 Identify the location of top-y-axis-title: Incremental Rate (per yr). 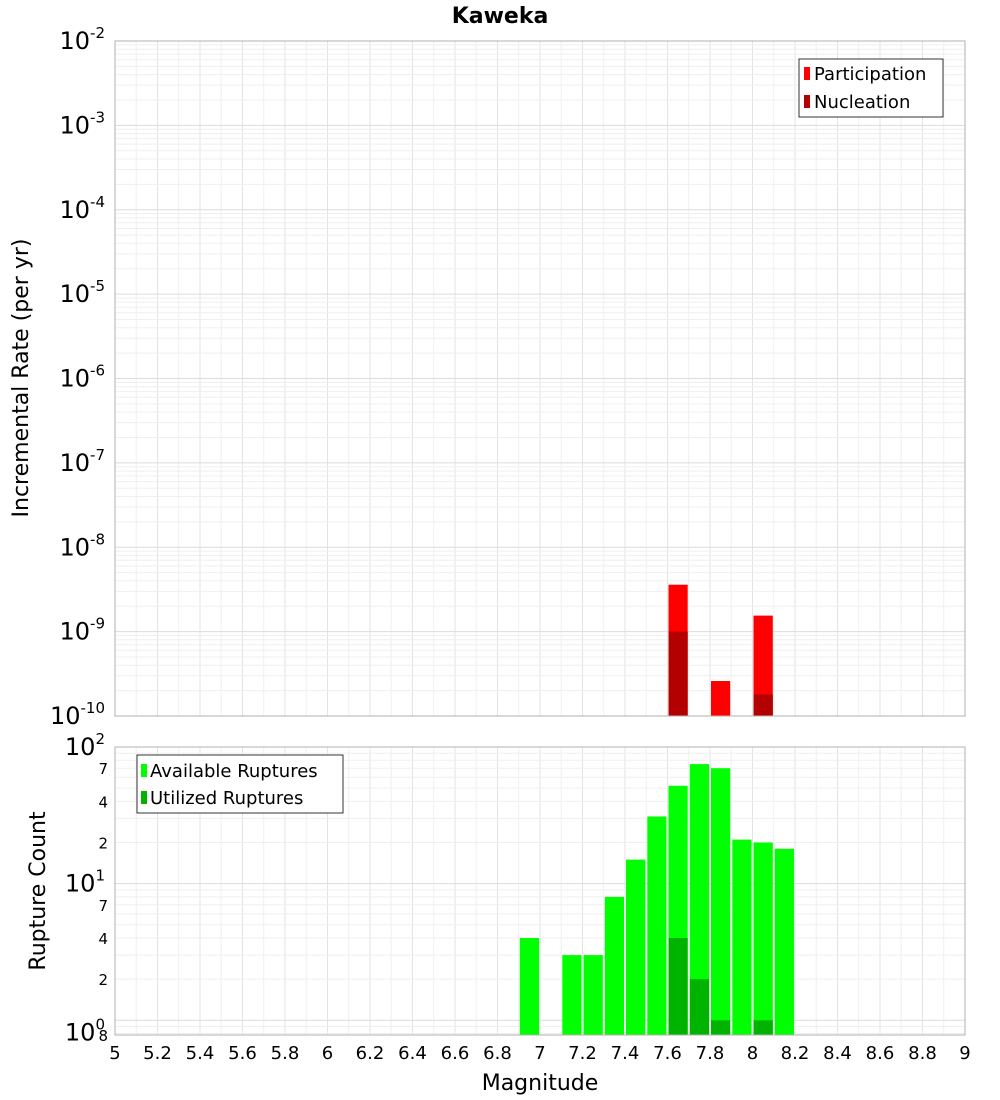
(21, 378).